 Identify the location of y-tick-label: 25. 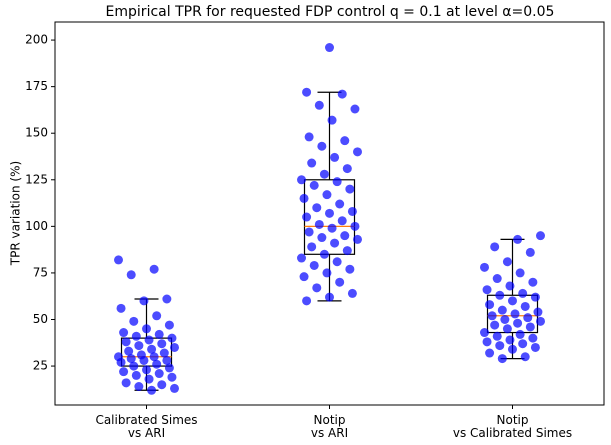
(40, 366).